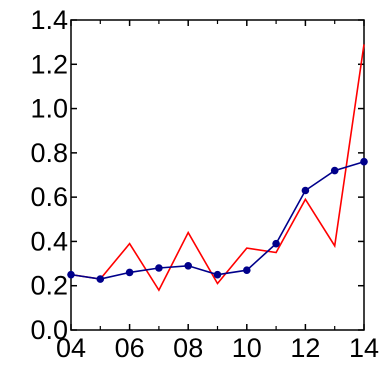  What do you see at coordinates (49, 286) in the screenshot?
I see `y-tick-label: 0.2` at bounding box center [49, 286].